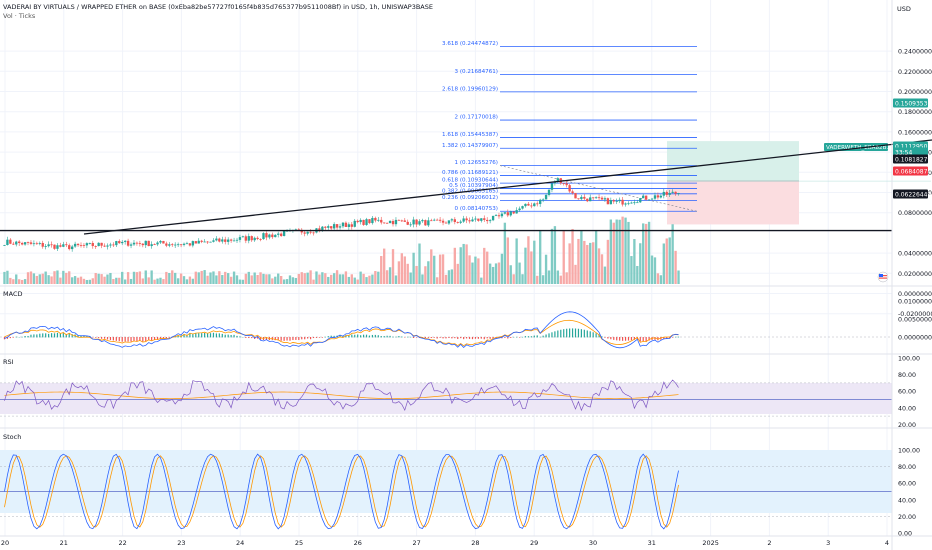 The height and width of the screenshot is (550, 932). What do you see at coordinates (904, 9) in the screenshot?
I see `currency-label: USD` at bounding box center [904, 9].